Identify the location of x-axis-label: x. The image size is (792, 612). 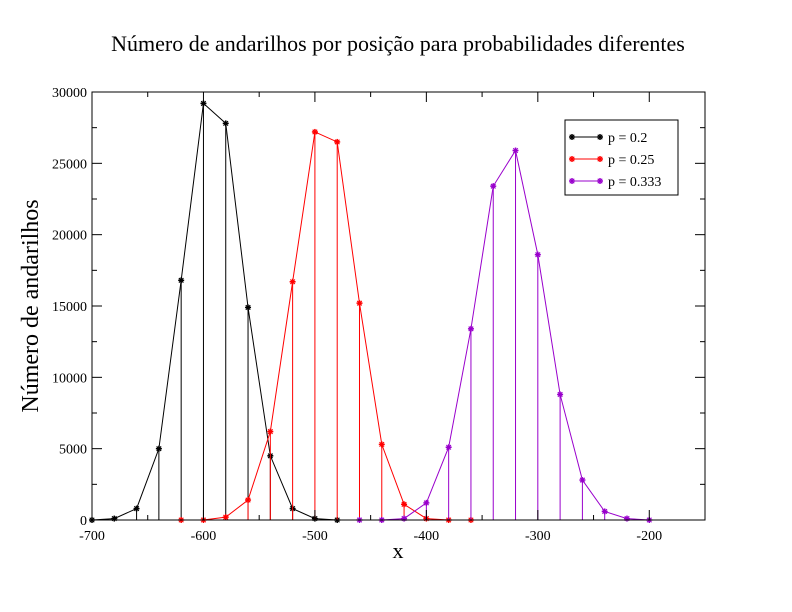
(398, 550).